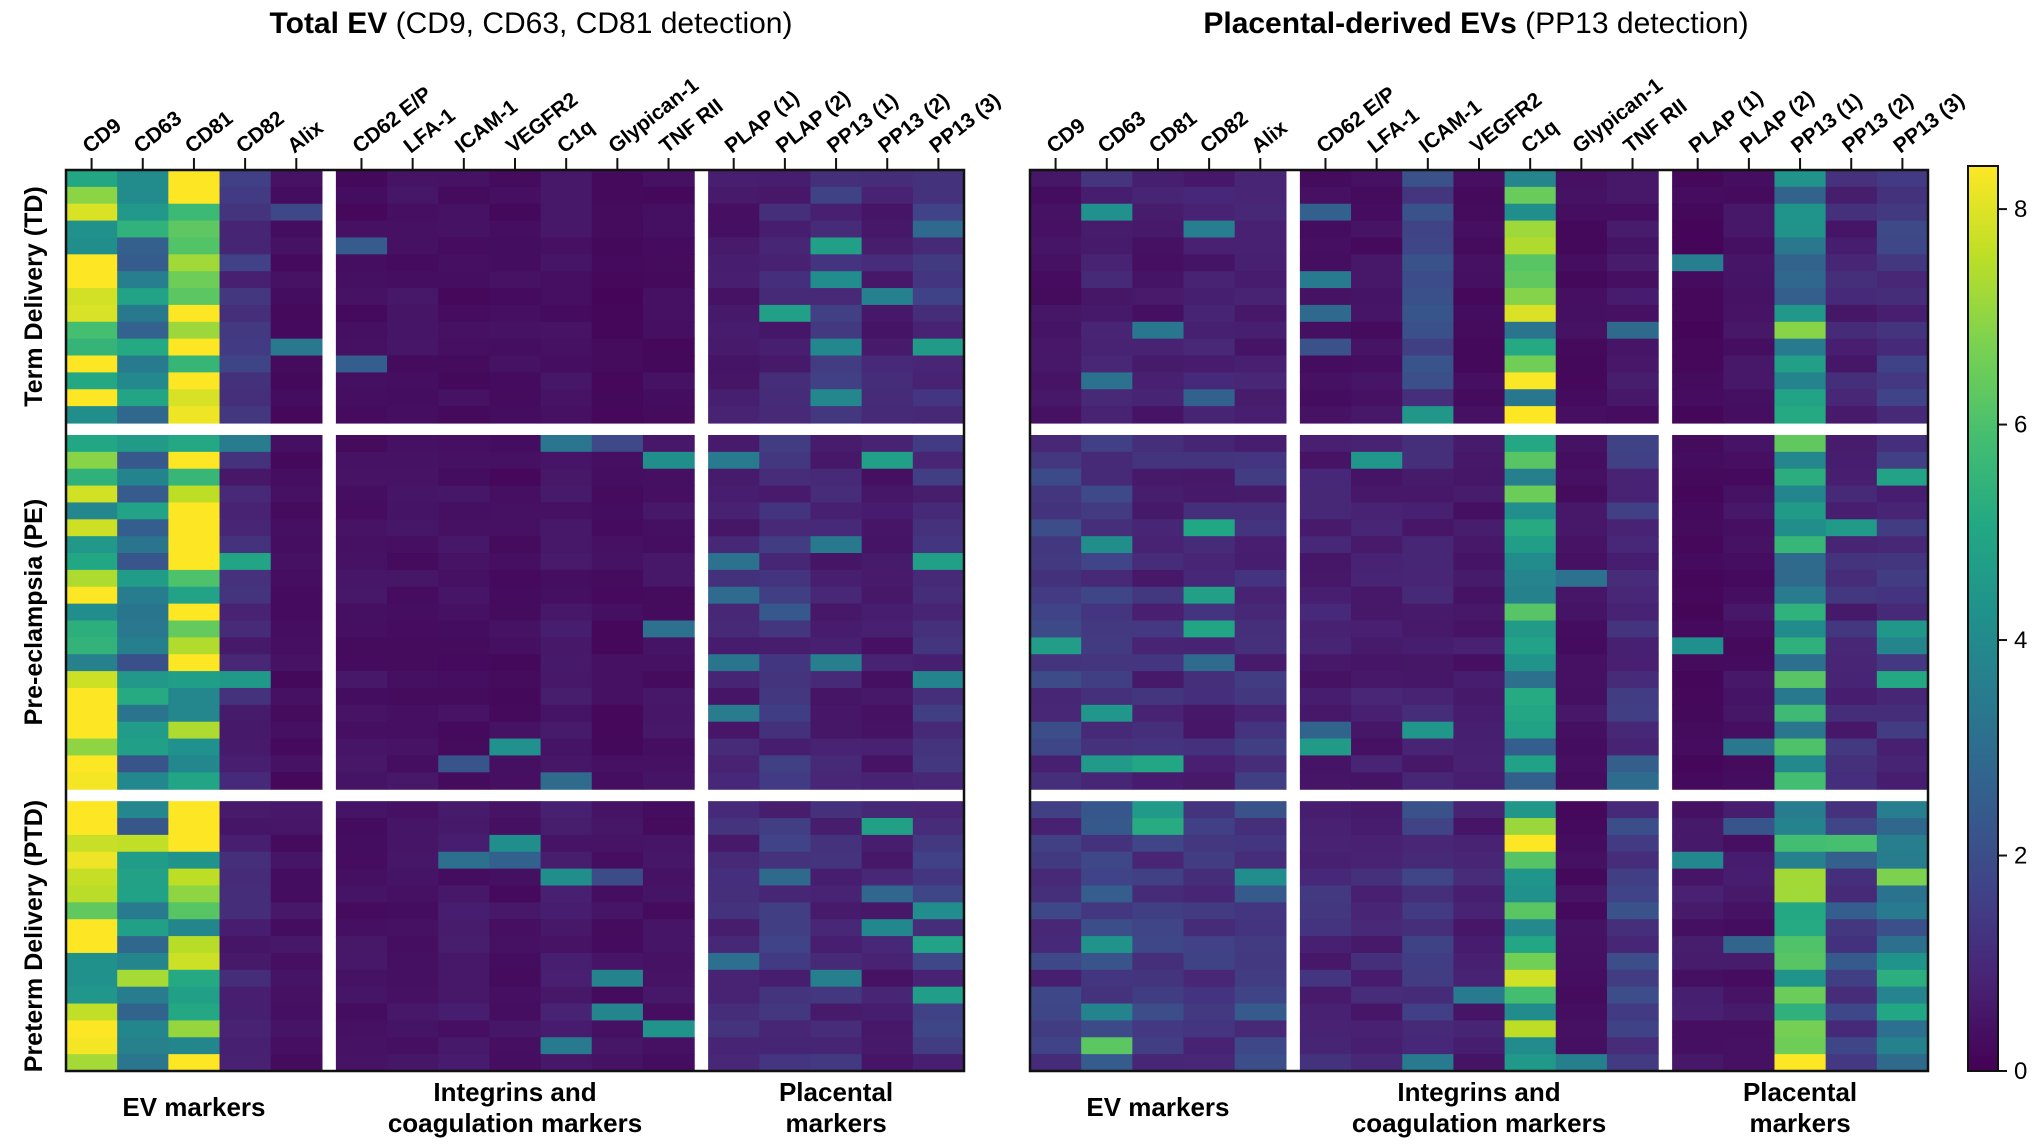 Image resolution: width=2044 pixels, height=1148 pixels. Describe the element at coordinates (34, 936) in the screenshot. I see `row-group-label: Preterm Delivery (PTD)` at that location.